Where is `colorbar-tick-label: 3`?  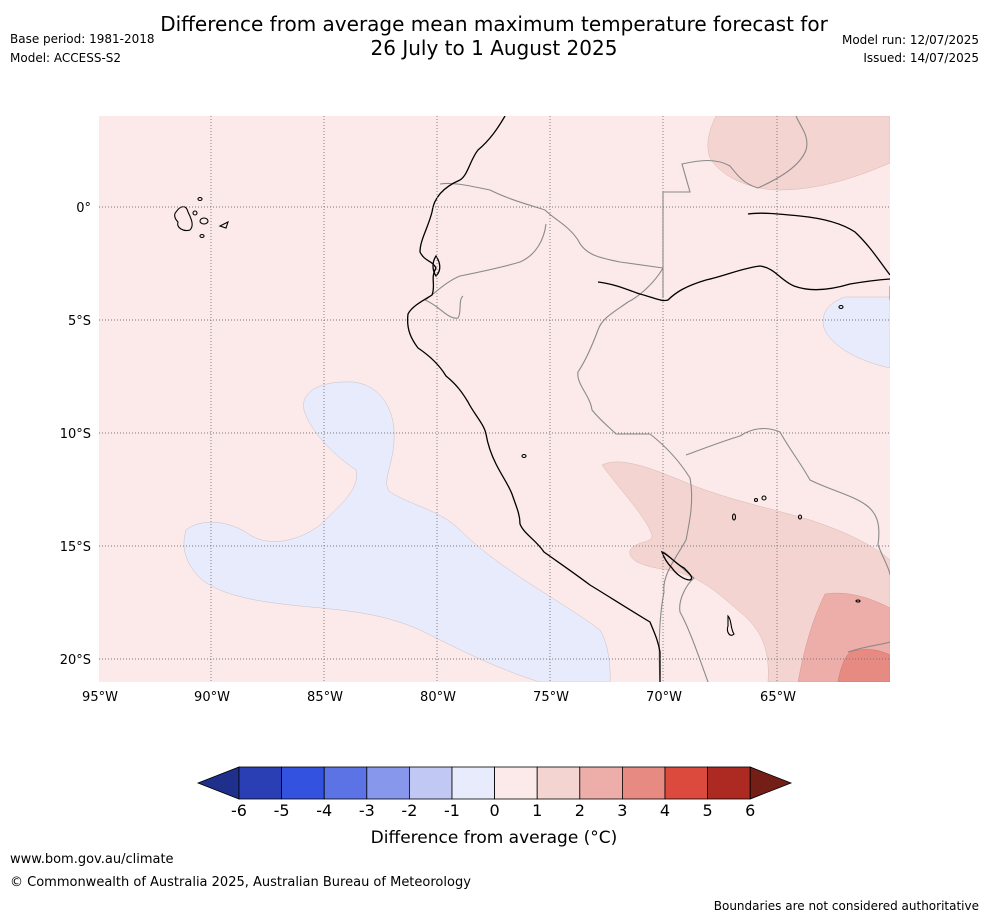 colorbar-tick-label: 3 is located at coordinates (622, 810).